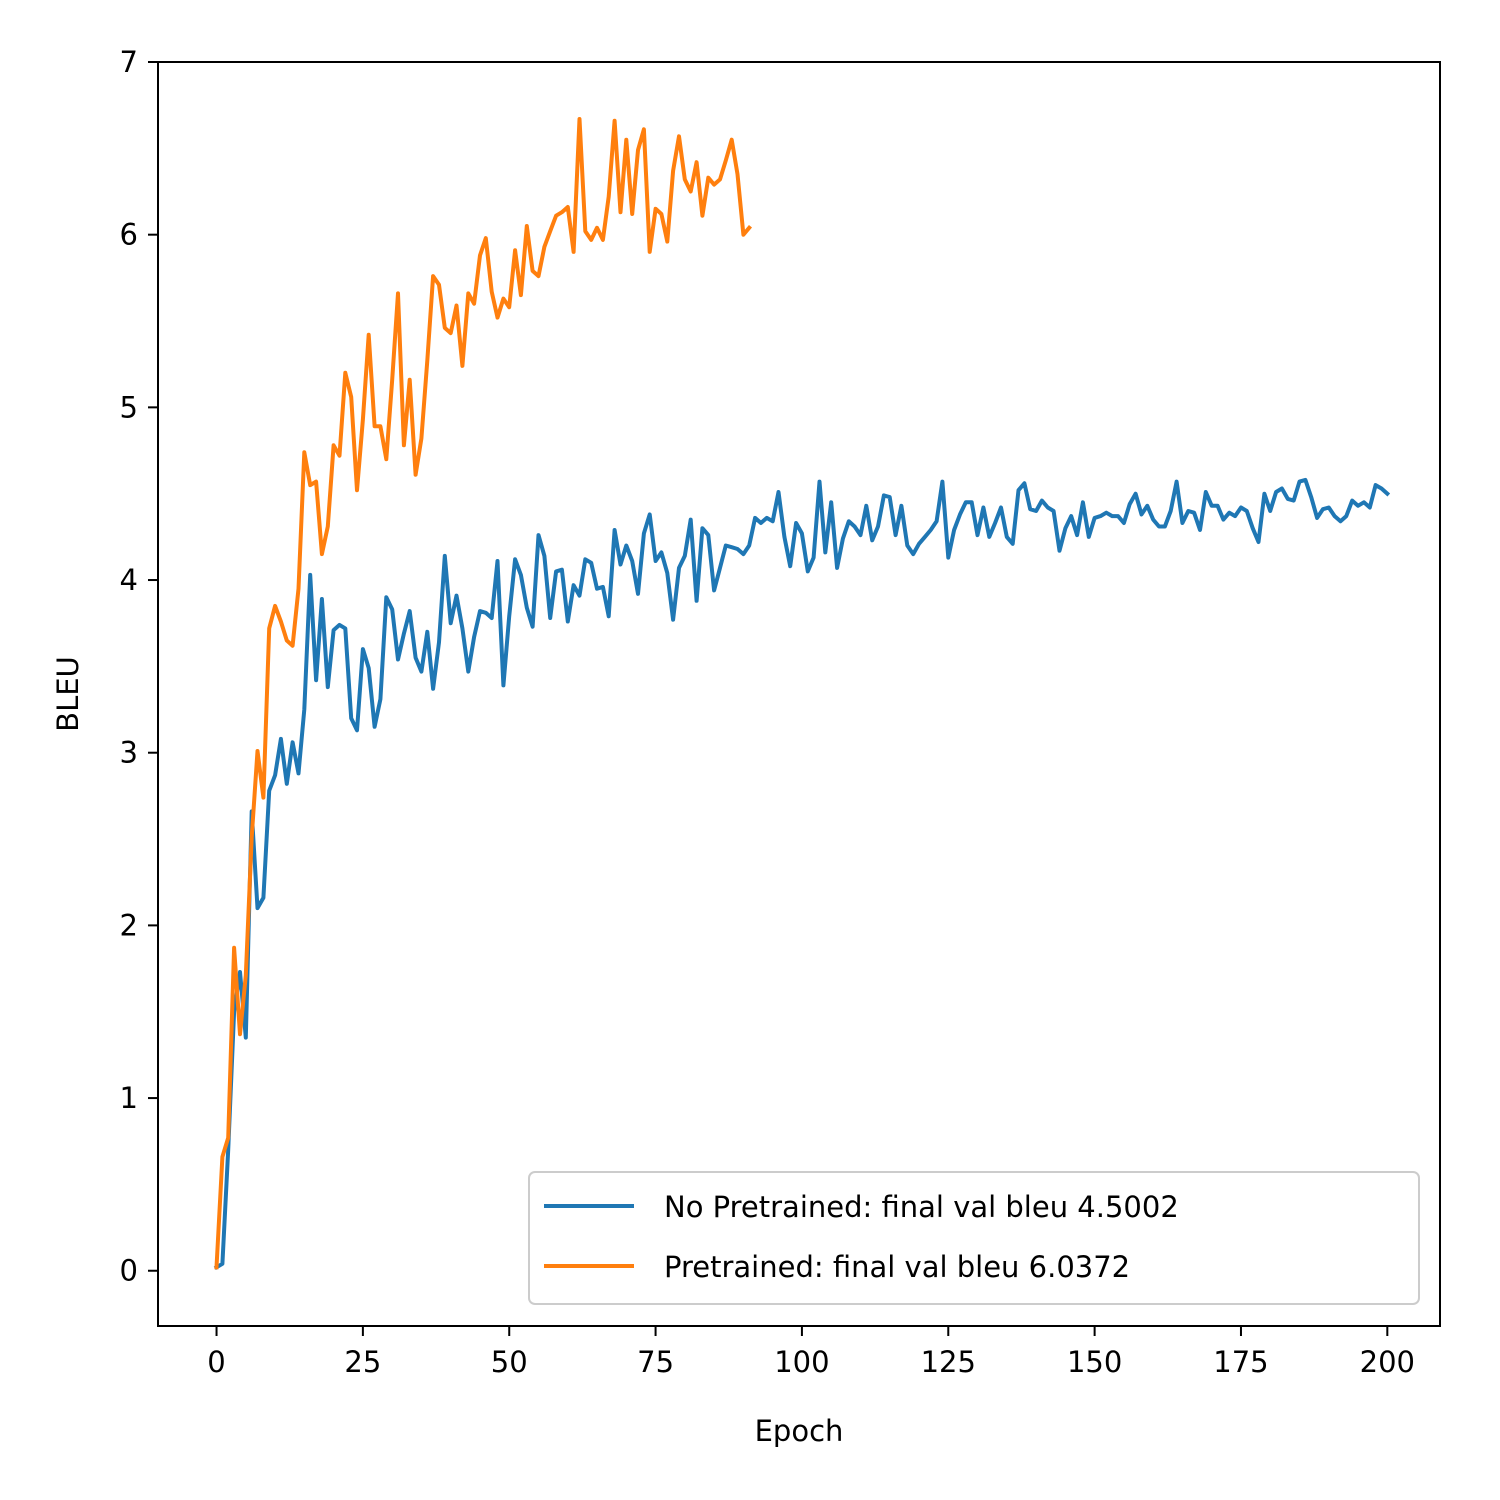 This screenshot has width=1500, height=1500. I want to click on x-tick-label: 50, so click(509, 1362).